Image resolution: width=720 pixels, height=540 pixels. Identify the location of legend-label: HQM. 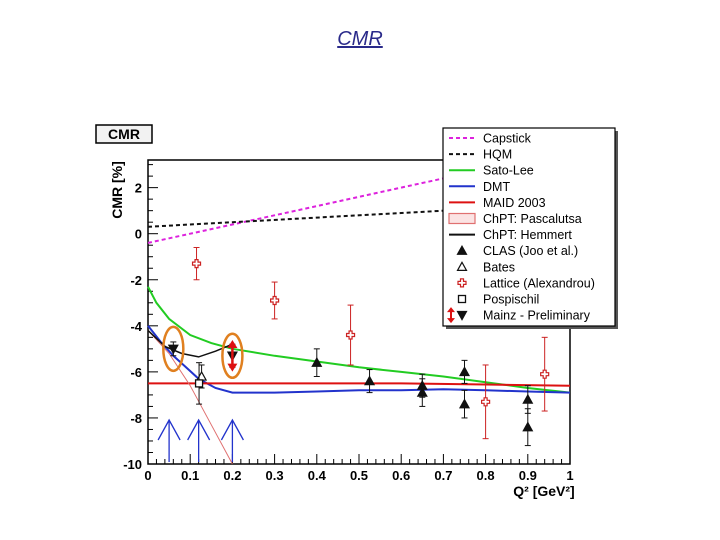
(497, 155).